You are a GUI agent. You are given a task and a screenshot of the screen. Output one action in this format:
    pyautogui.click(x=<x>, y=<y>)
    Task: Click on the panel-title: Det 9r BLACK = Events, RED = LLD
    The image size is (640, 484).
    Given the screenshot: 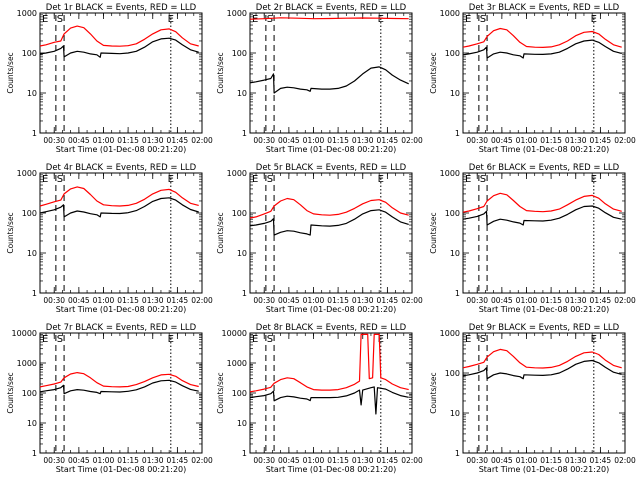 What is the action you would take?
    pyautogui.click(x=544, y=328)
    